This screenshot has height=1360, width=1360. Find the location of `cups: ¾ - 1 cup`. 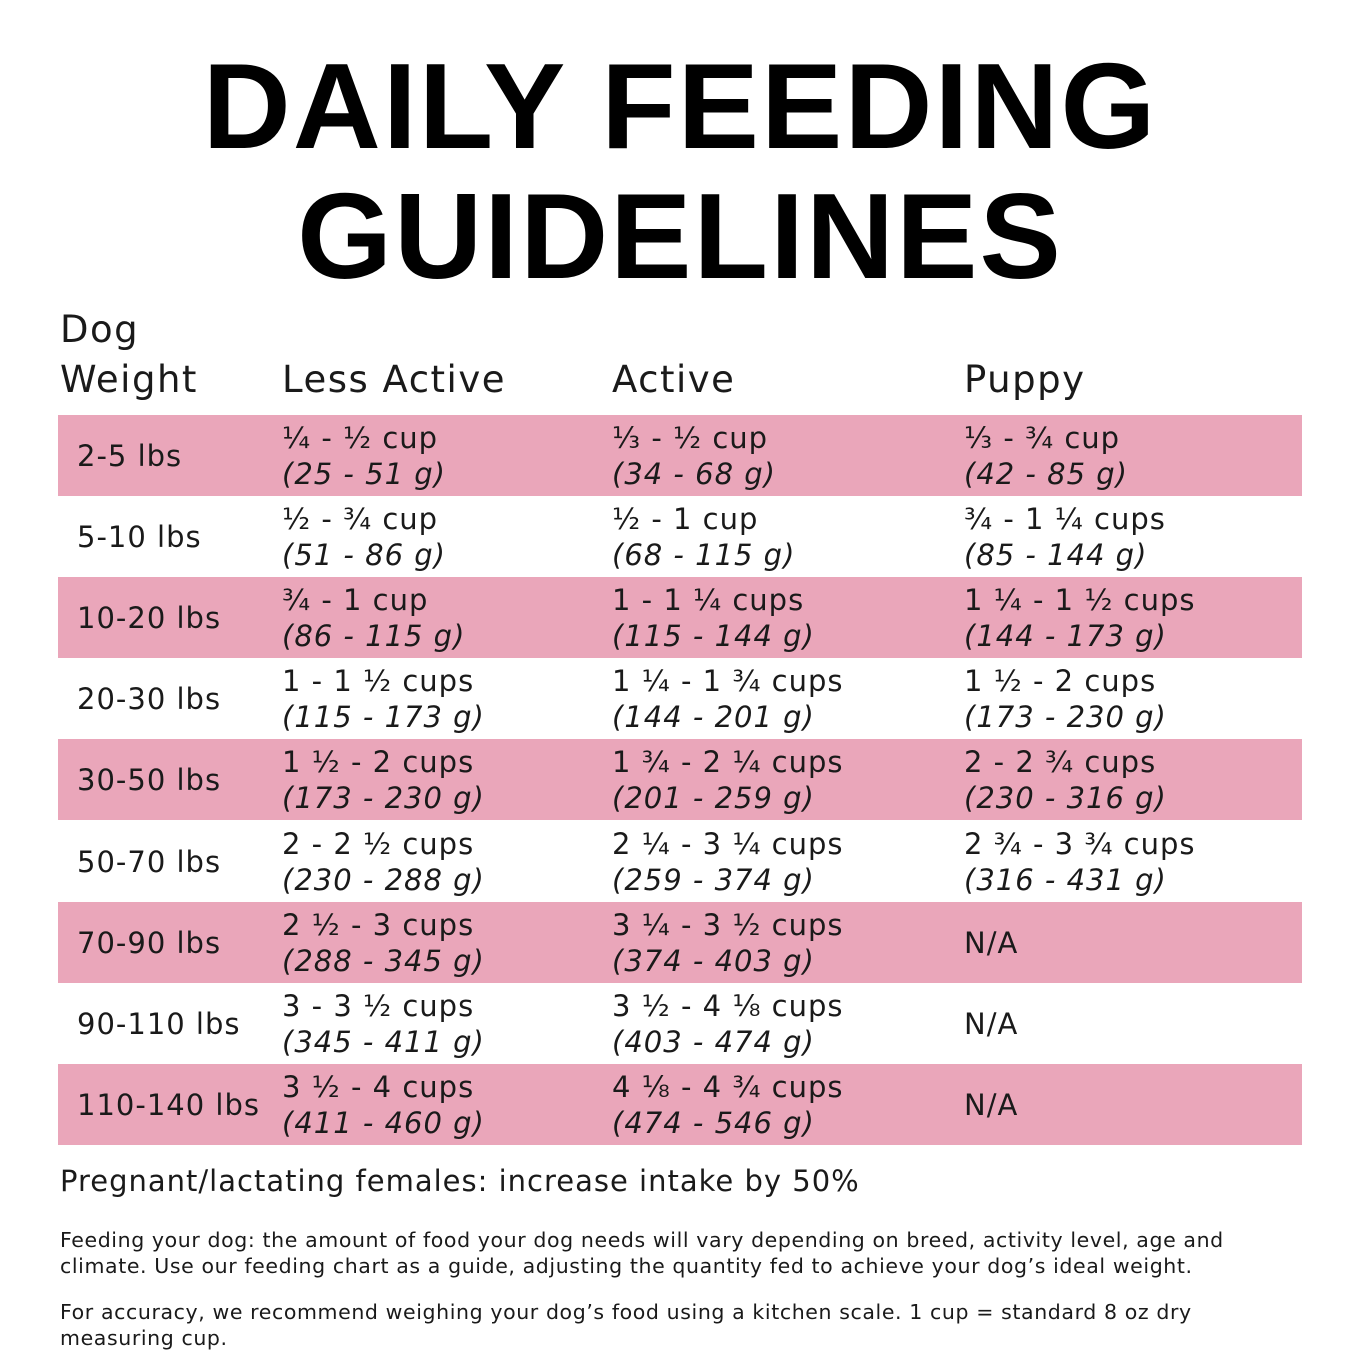

cups: ¾ - 1 cup is located at coordinates (355, 600).